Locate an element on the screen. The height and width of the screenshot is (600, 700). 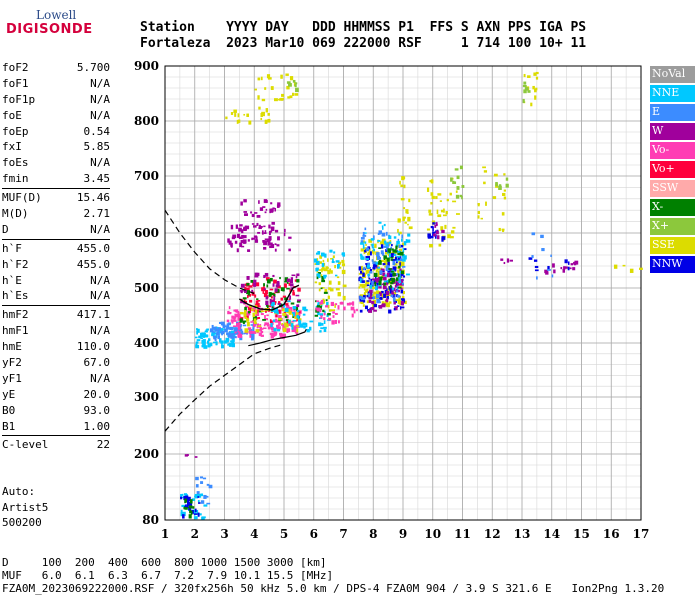
auto-label: Auto: is located at coordinates (19, 491).